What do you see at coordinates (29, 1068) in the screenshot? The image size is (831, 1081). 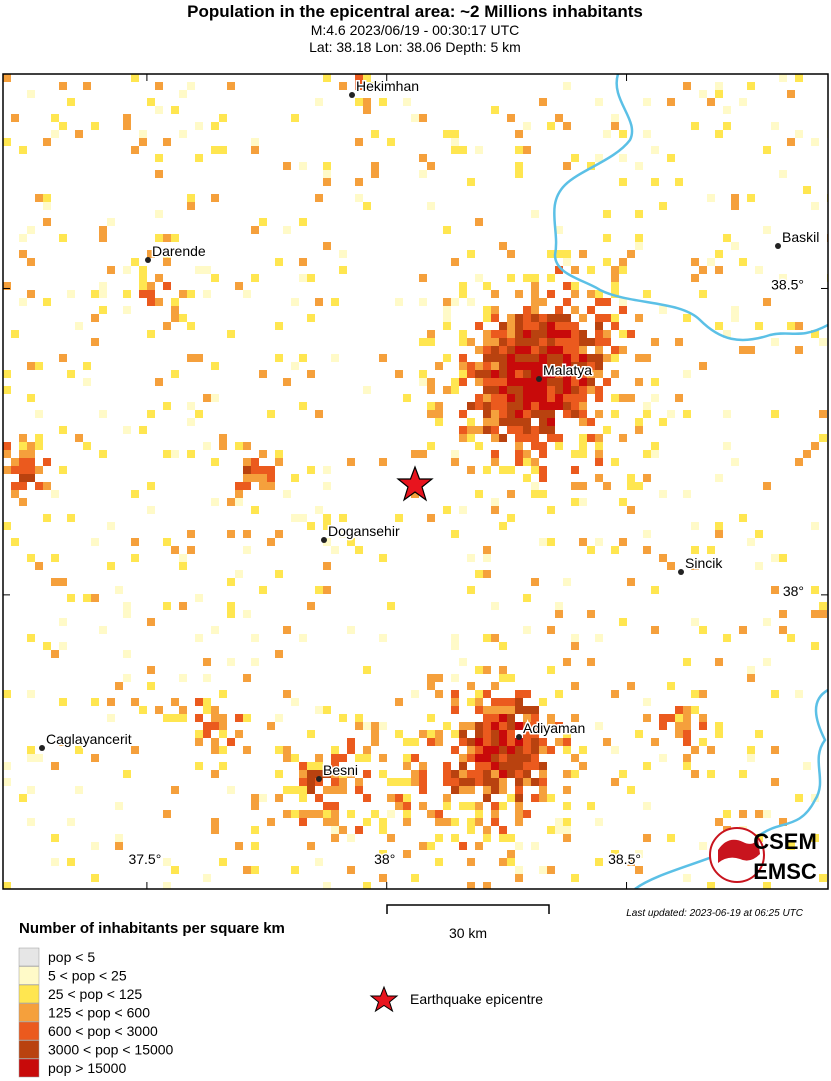 I see `legend-swatch` at bounding box center [29, 1068].